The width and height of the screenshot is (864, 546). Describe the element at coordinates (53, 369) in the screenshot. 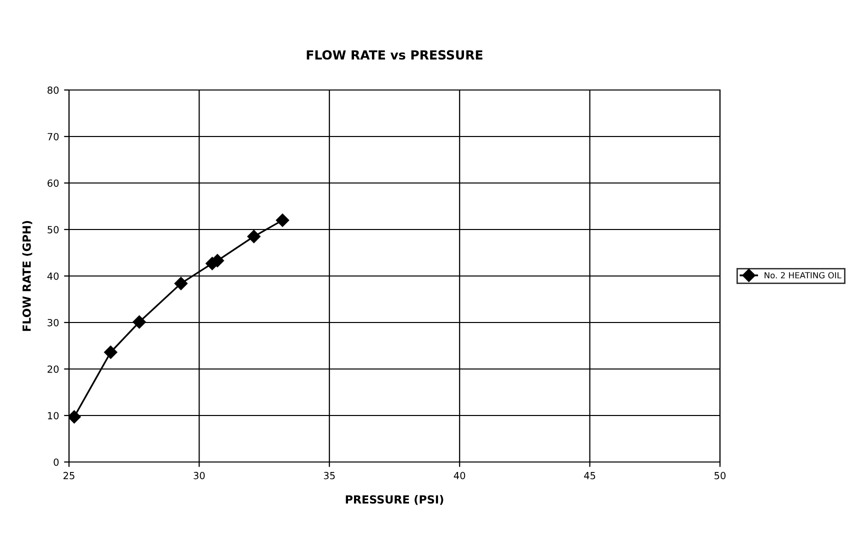

I see `y-tick-label: 20` at that location.